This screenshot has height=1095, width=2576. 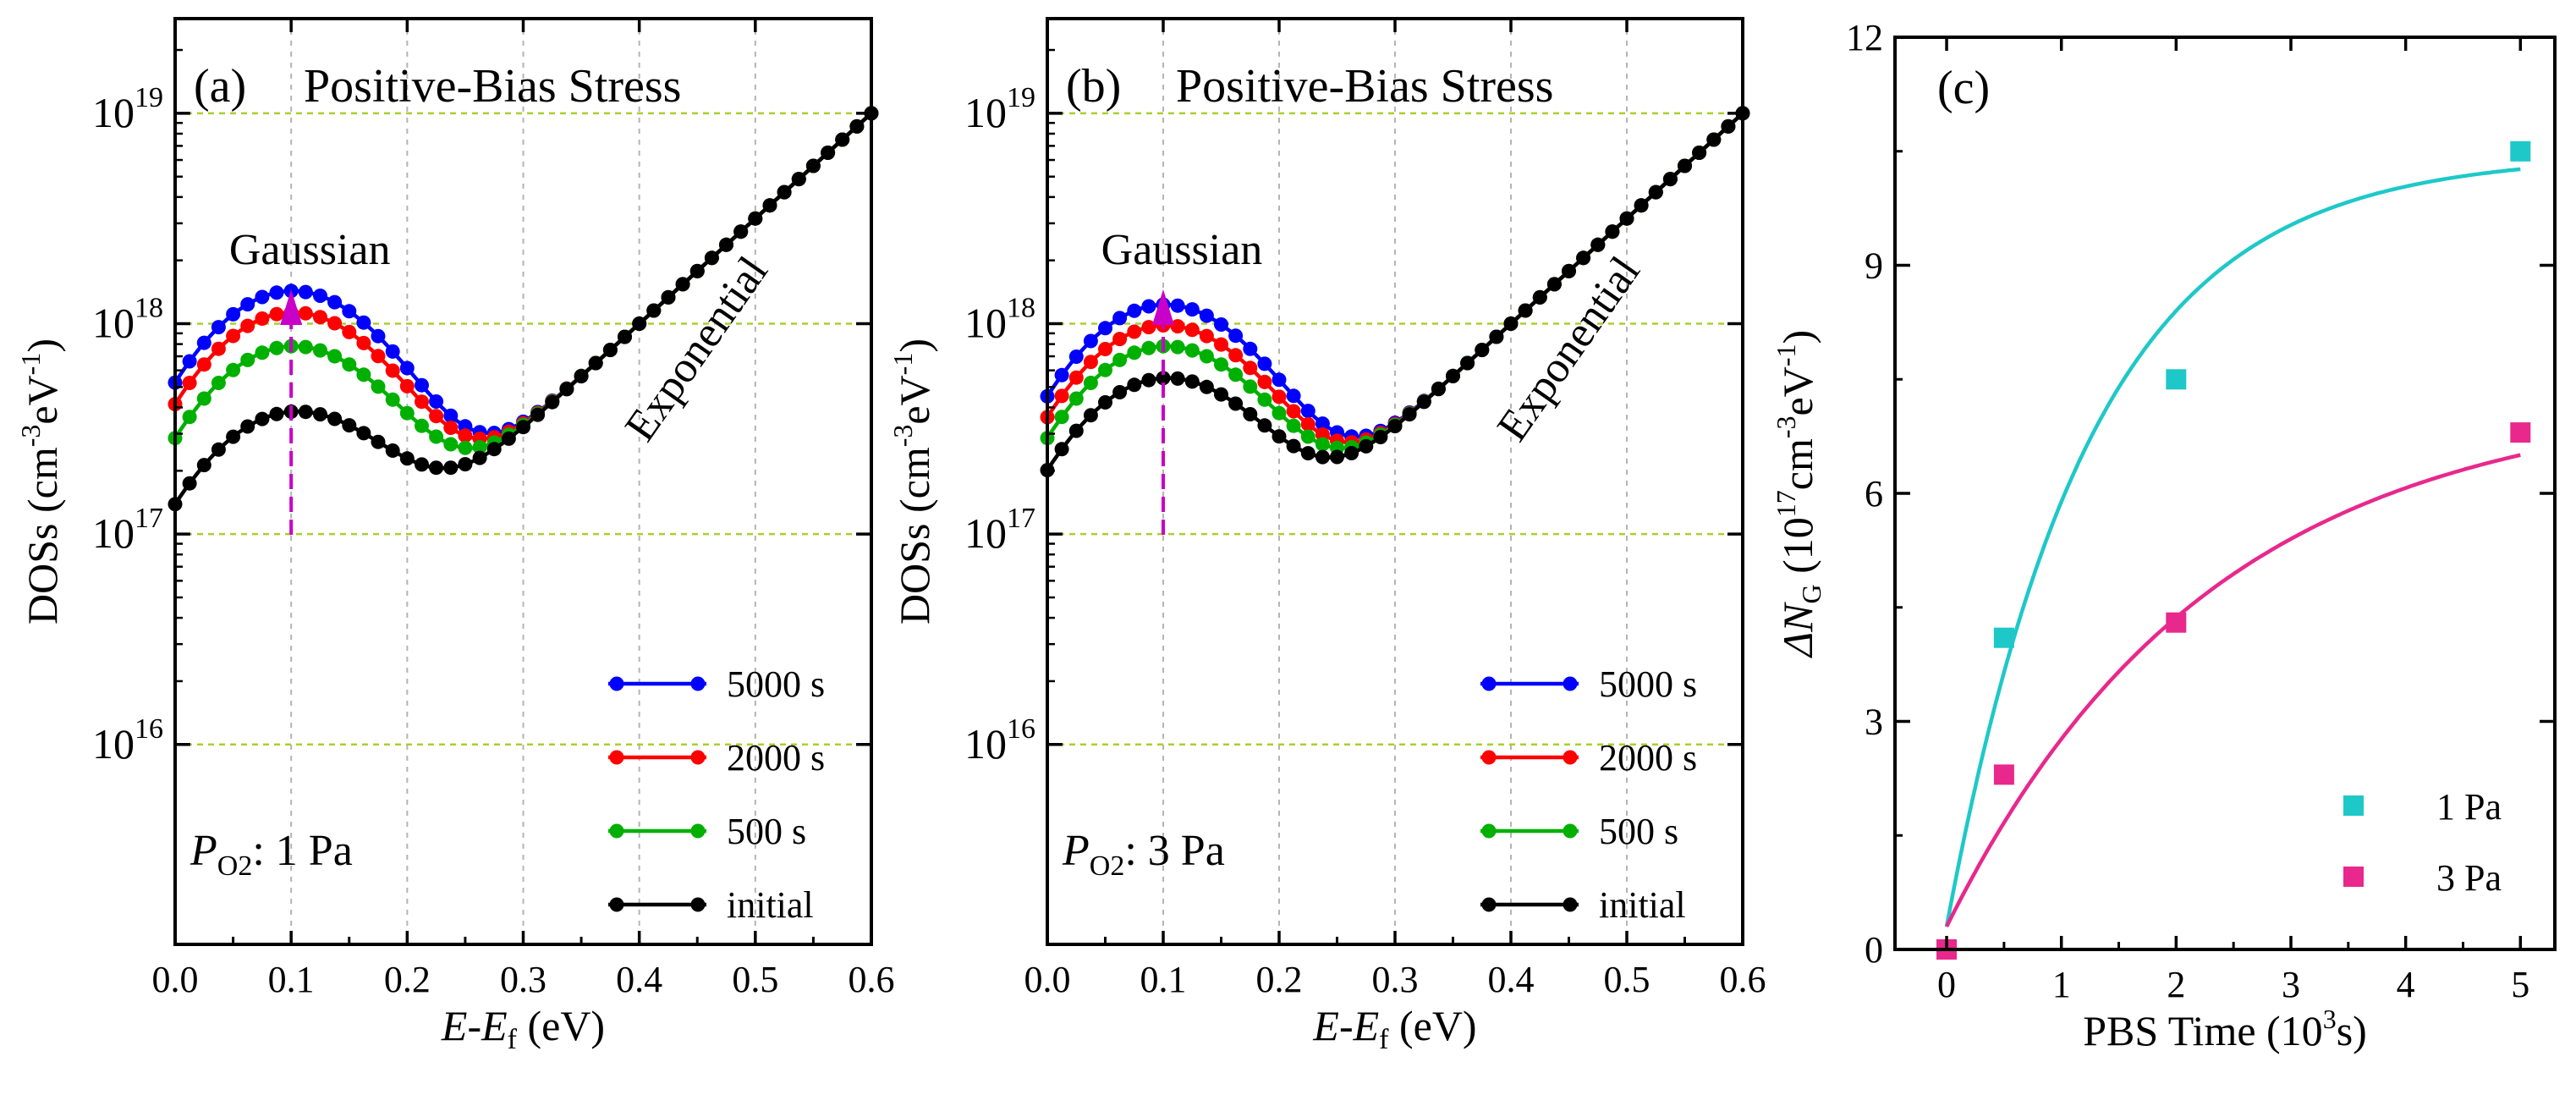 What do you see at coordinates (176, 979) in the screenshot?
I see `x-tick-label: 0.0` at bounding box center [176, 979].